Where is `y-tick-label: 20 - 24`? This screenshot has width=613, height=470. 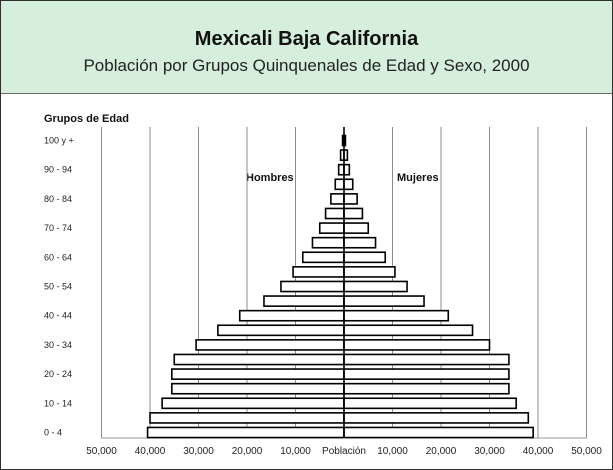
y-tick-label: 20 - 24 is located at coordinates (58, 374).